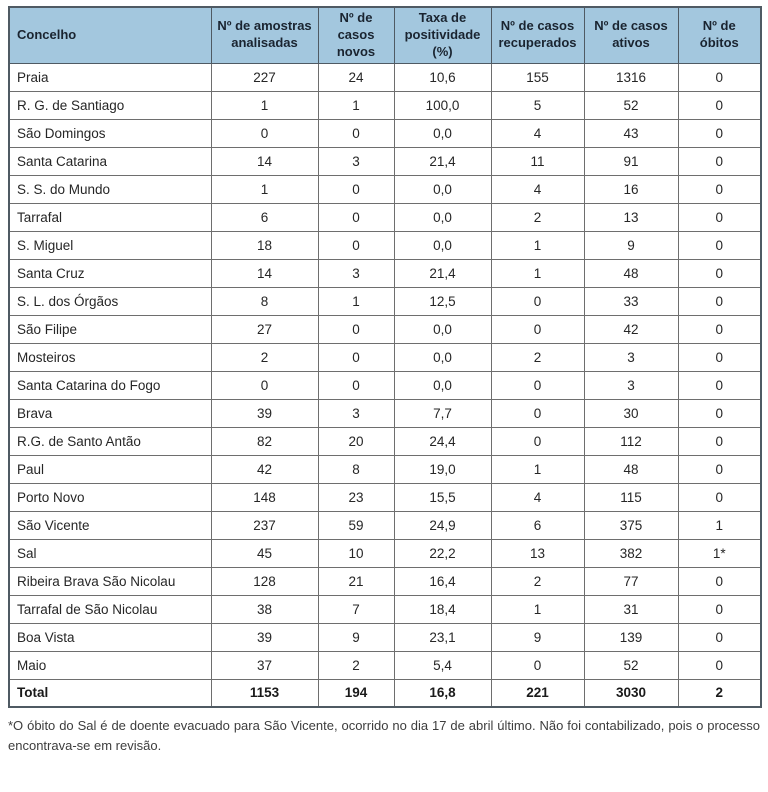 The height and width of the screenshot is (792, 768). What do you see at coordinates (442, 497) in the screenshot?
I see `value-cell: 15,5` at bounding box center [442, 497].